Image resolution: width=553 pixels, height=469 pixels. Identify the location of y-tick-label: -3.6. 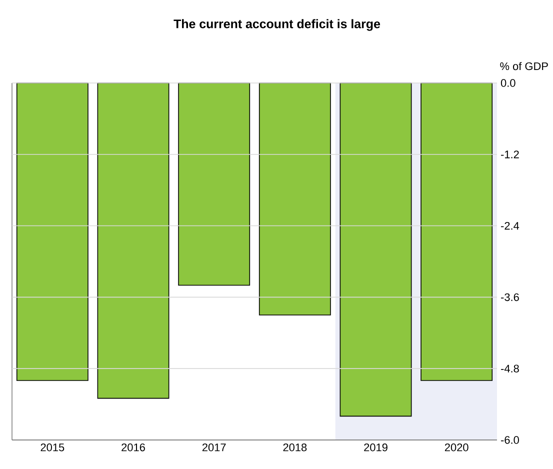
(510, 297).